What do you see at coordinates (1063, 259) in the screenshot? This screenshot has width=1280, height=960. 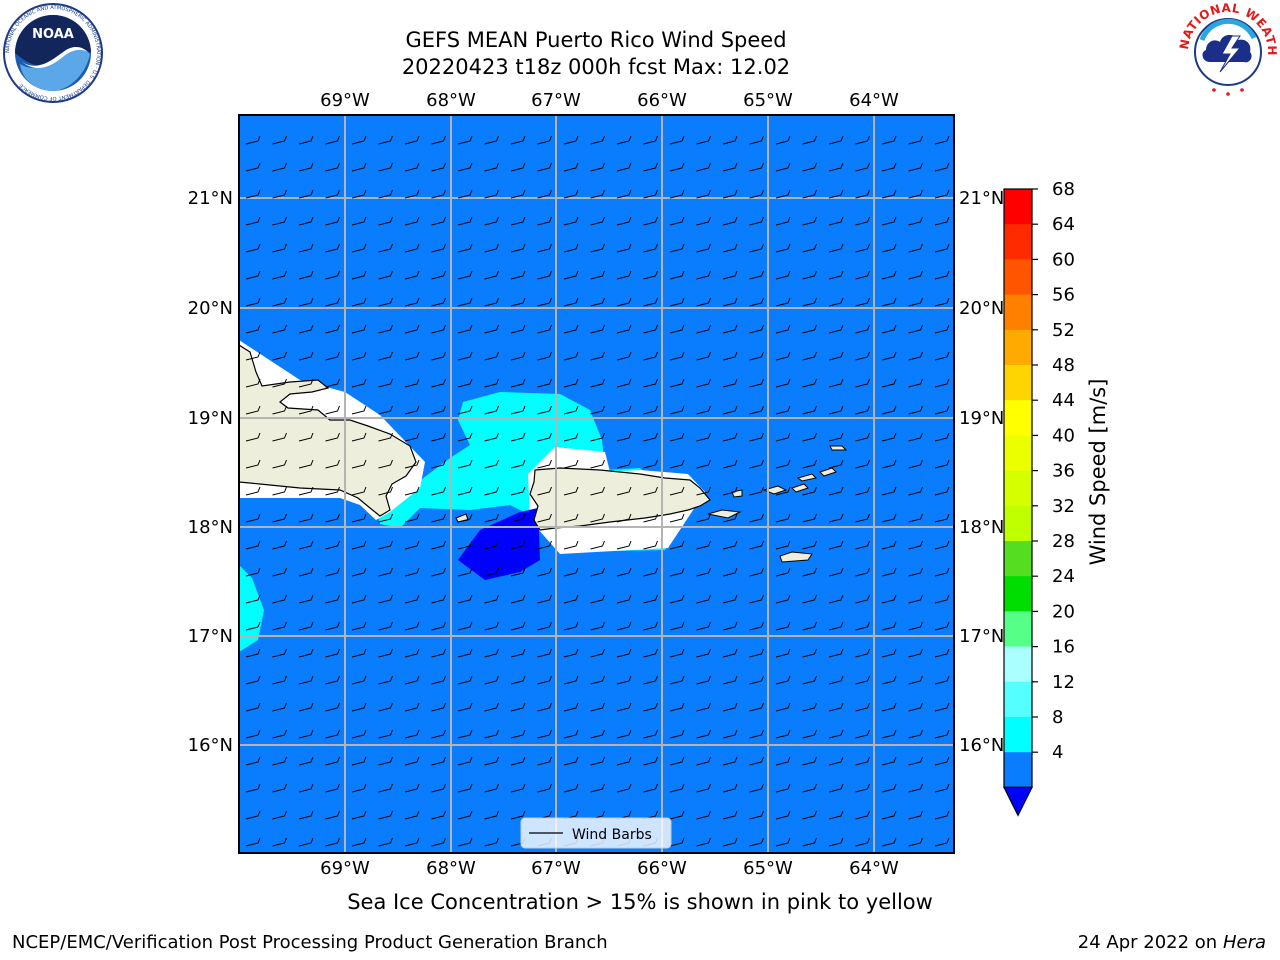 I see `colorbar-tick-label: 60` at bounding box center [1063, 259].